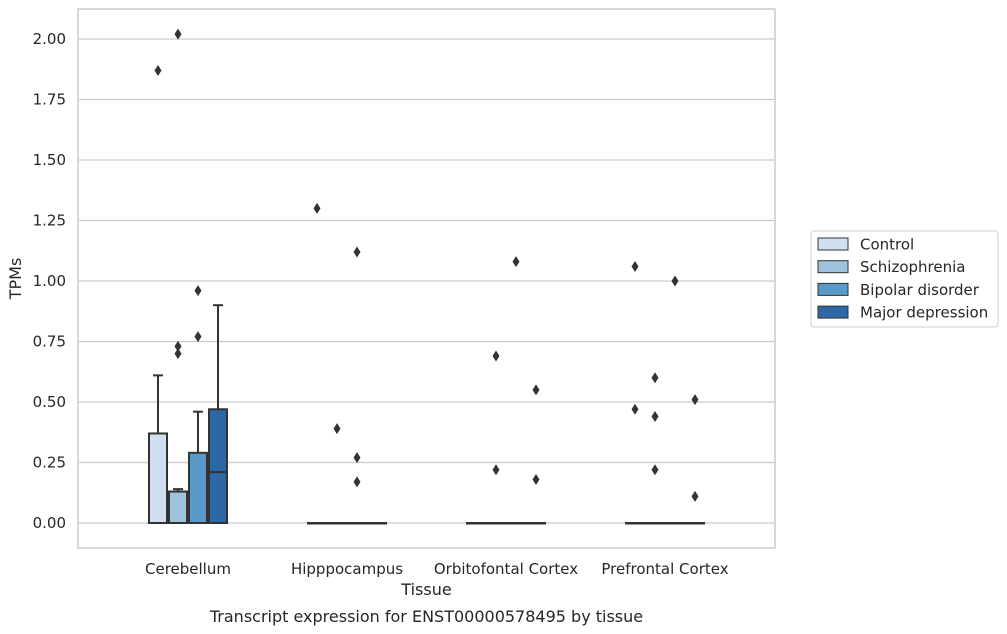  I want to click on x-tick-label: Hipppocampus, so click(347, 569).